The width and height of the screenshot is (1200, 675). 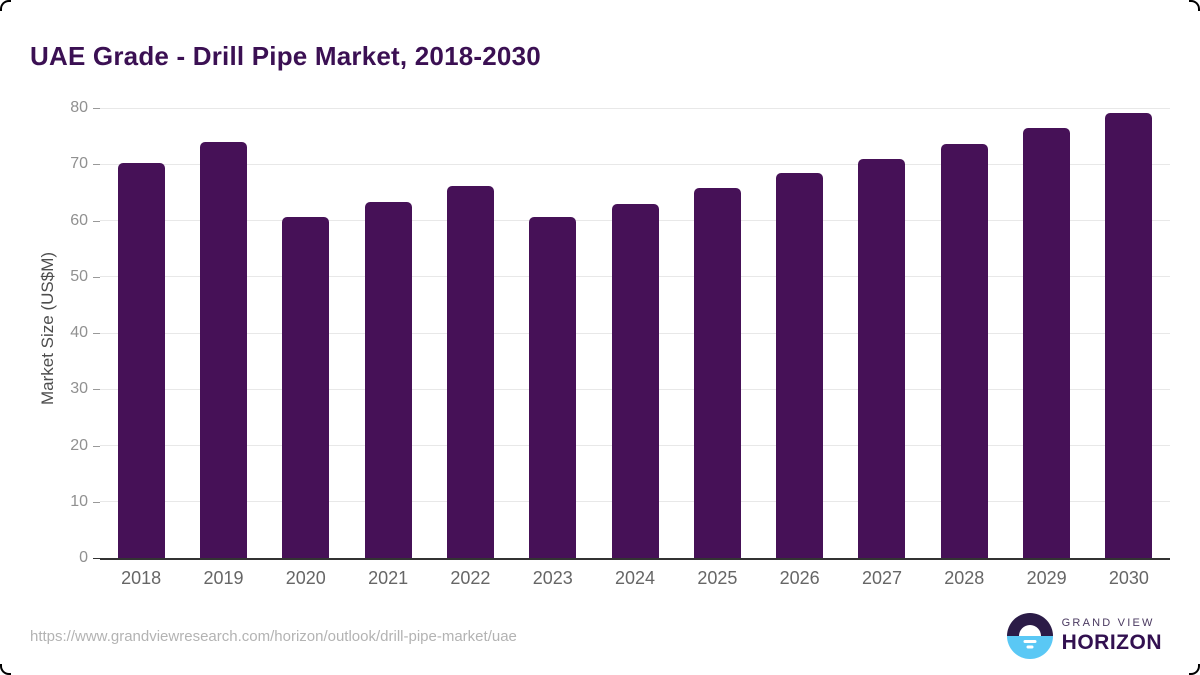 What do you see at coordinates (717, 373) in the screenshot?
I see `bar-2025` at bounding box center [717, 373].